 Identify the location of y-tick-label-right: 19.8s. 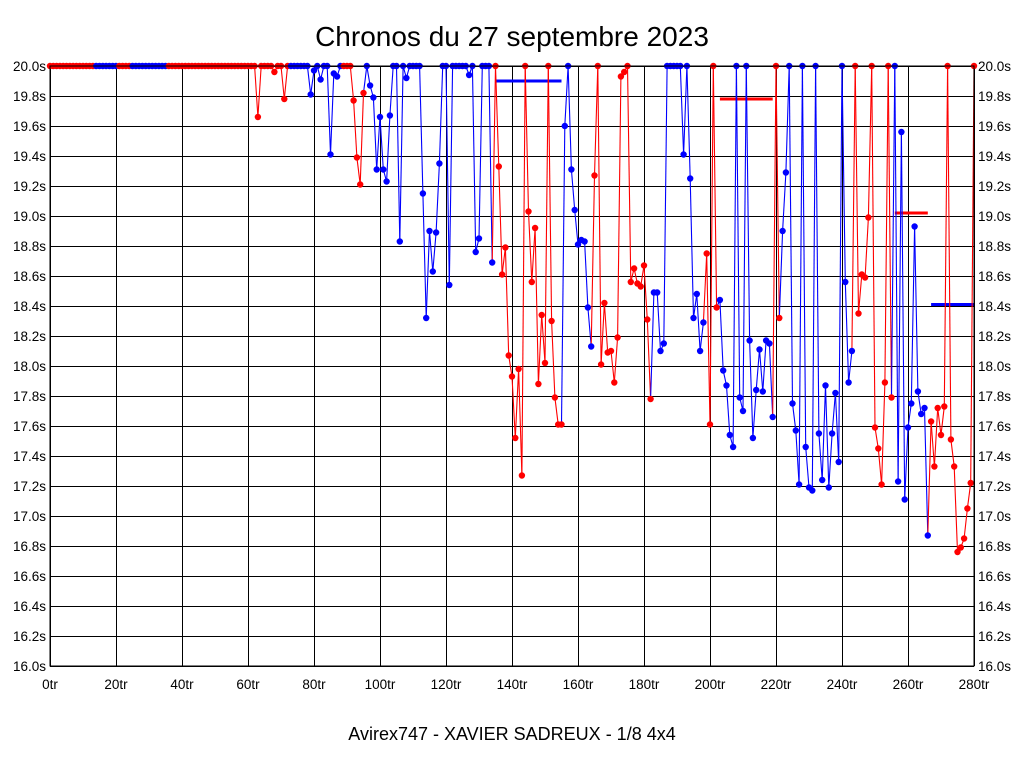
(994, 96).